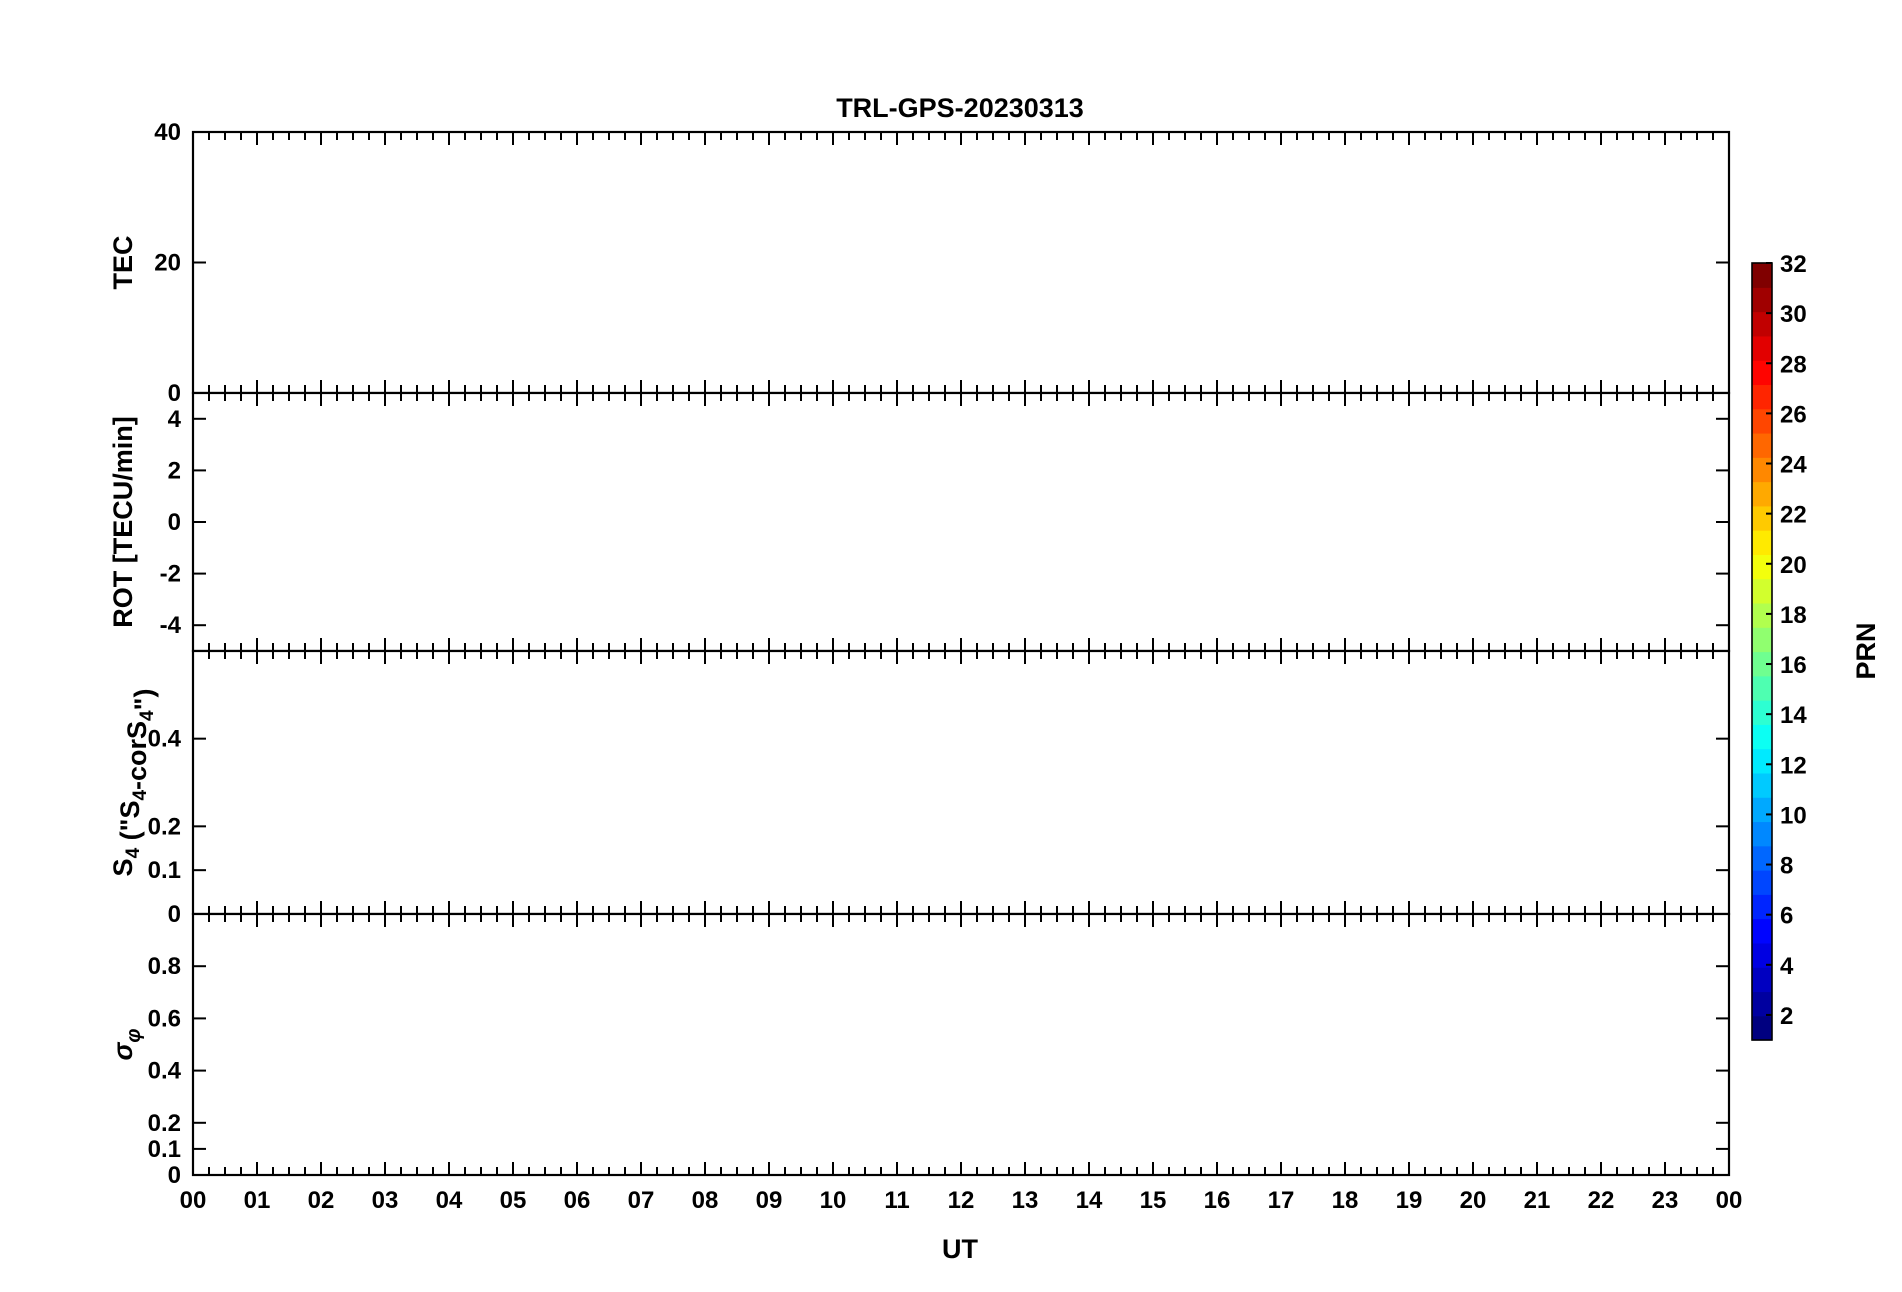 This screenshot has height=1292, width=1902. What do you see at coordinates (1729, 1200) in the screenshot?
I see `x-tick-label: 00` at bounding box center [1729, 1200].